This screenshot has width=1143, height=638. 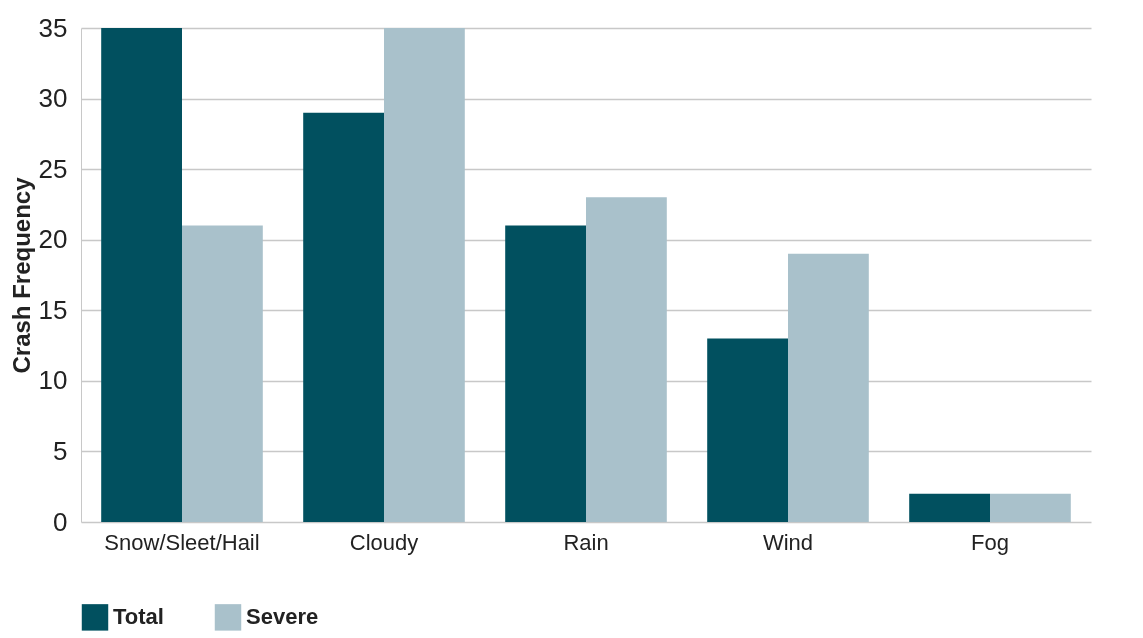 I want to click on y-tick-label: 25, so click(x=53, y=168).